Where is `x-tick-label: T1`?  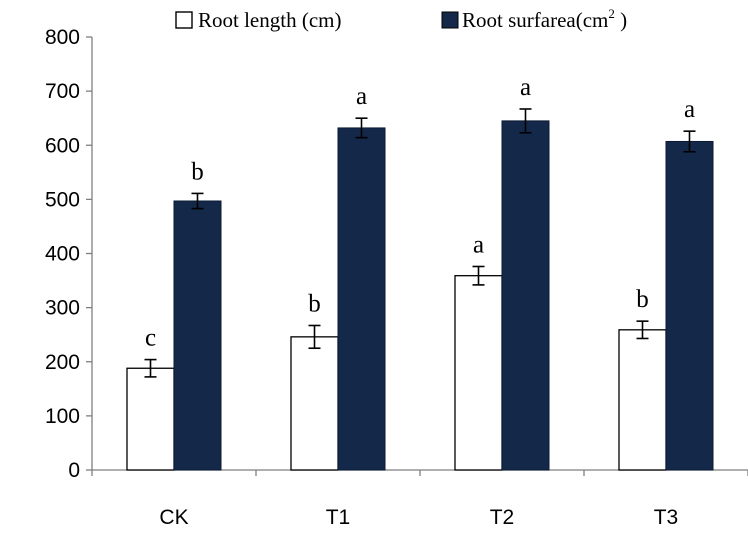 x-tick-label: T1 is located at coordinates (338, 517).